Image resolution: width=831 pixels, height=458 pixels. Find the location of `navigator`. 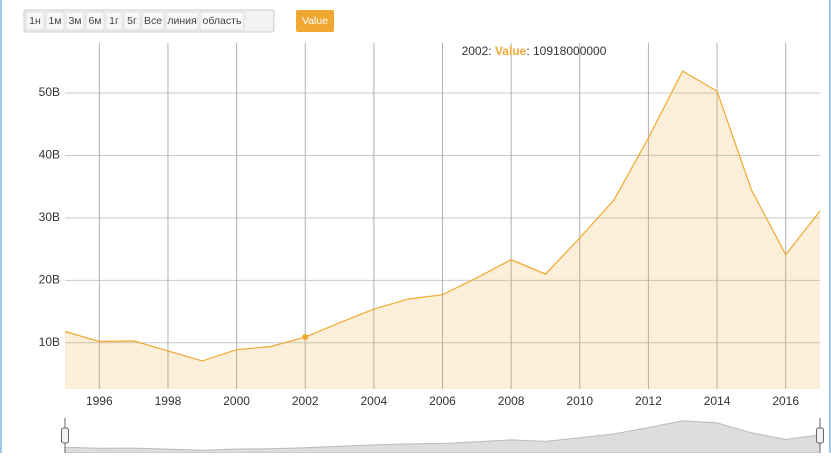

navigator is located at coordinates (442, 436).